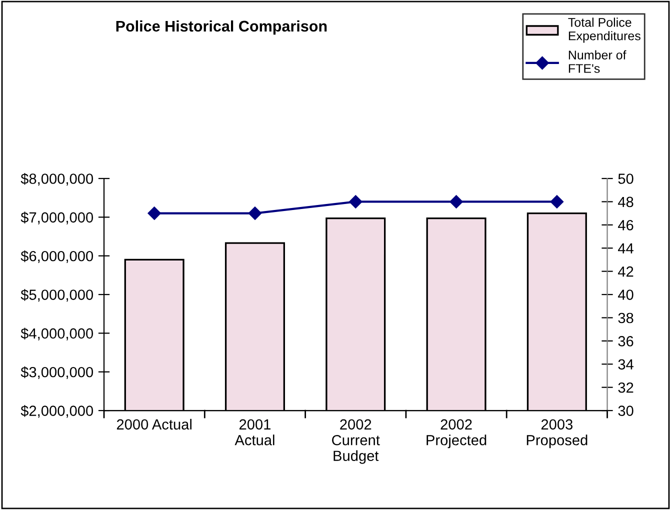  What do you see at coordinates (57, 218) in the screenshot?
I see `y-tick-label: $7,000,000` at bounding box center [57, 218].